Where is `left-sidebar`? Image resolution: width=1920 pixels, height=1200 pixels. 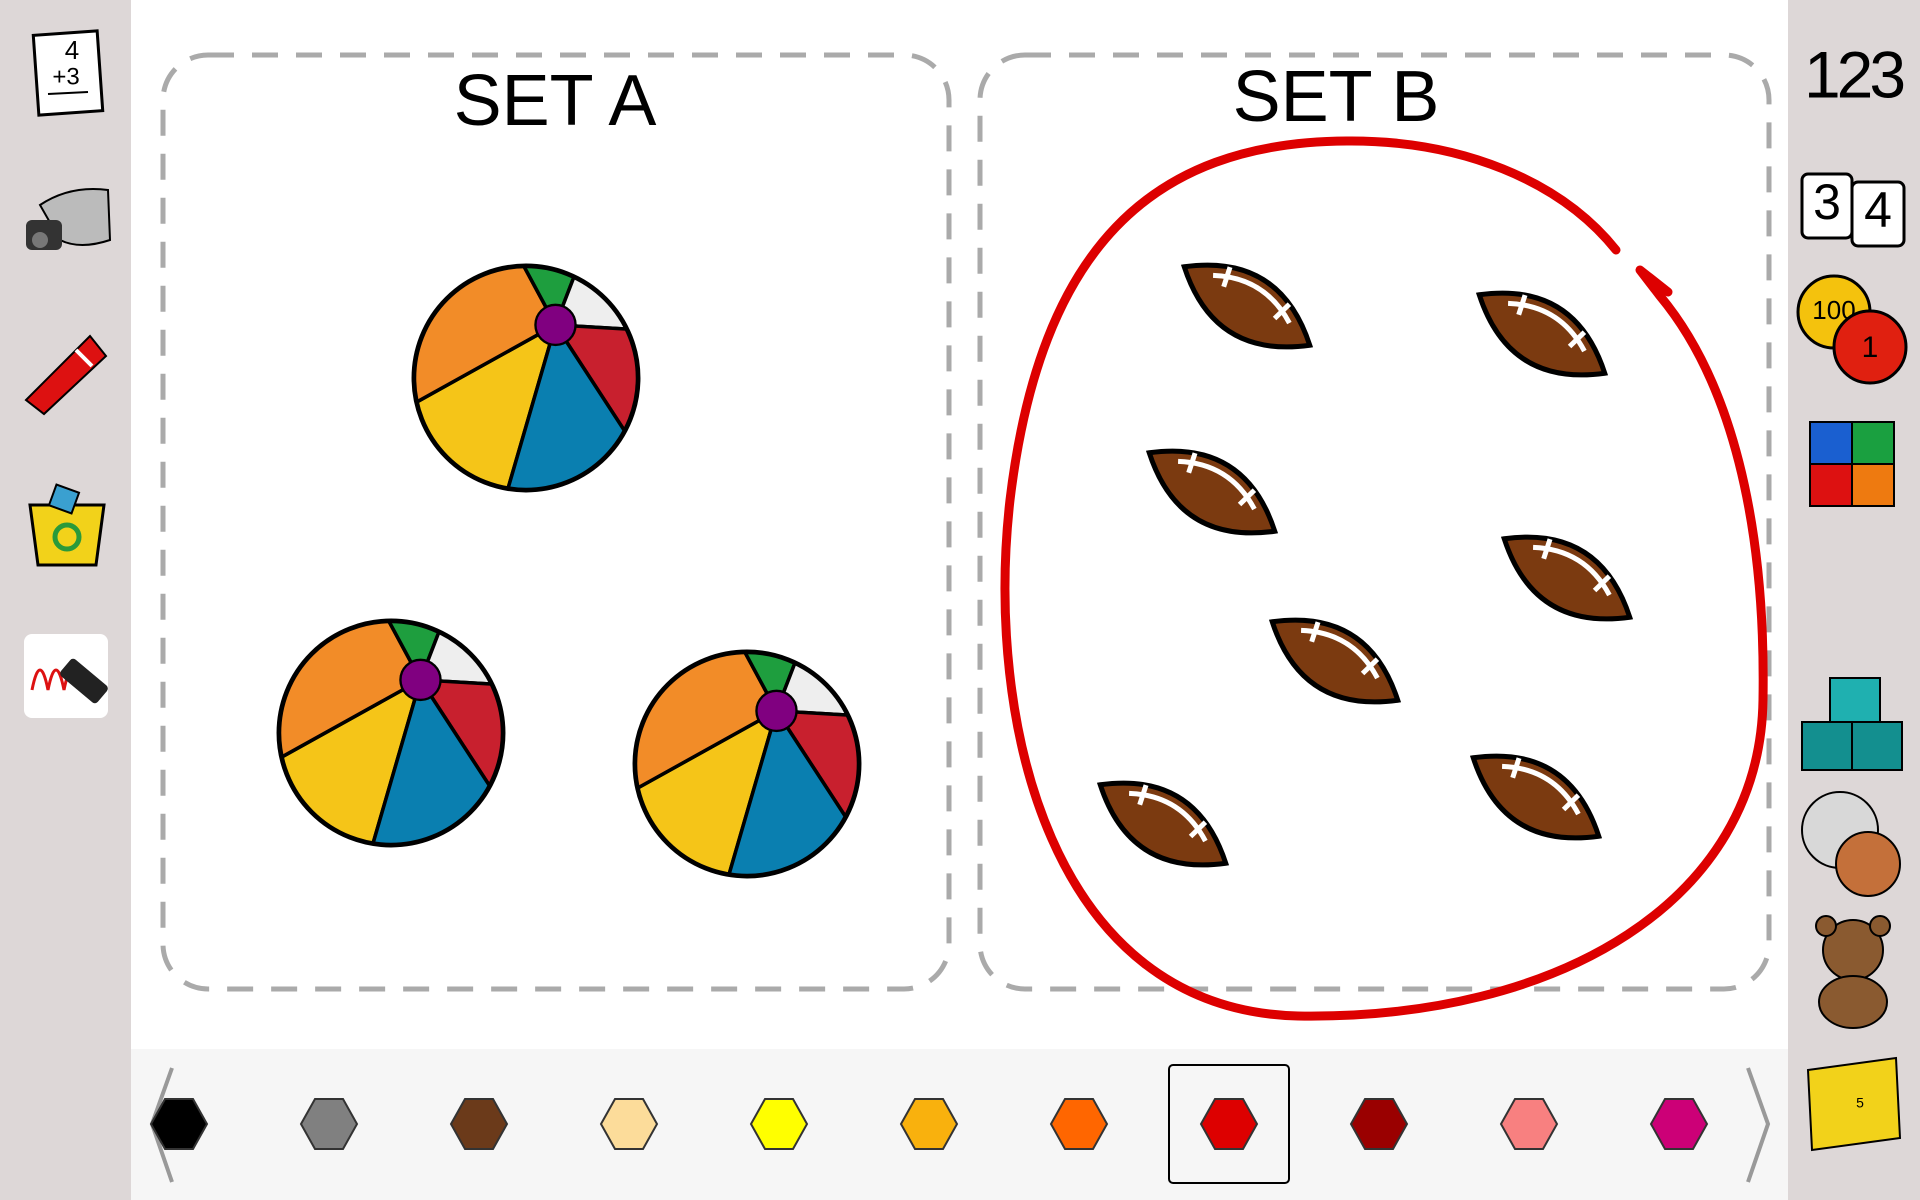
left-sidebar is located at coordinates (65, 600).